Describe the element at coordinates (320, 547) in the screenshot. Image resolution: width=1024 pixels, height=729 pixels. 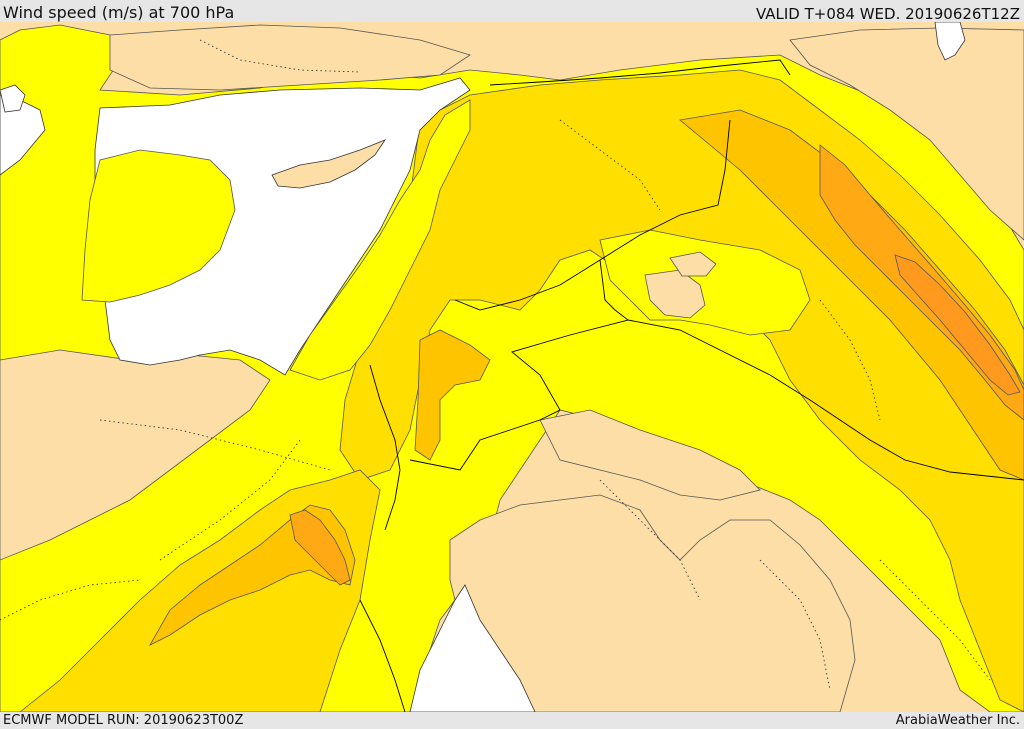
I see `wind-band-deep-orange-sw` at that location.